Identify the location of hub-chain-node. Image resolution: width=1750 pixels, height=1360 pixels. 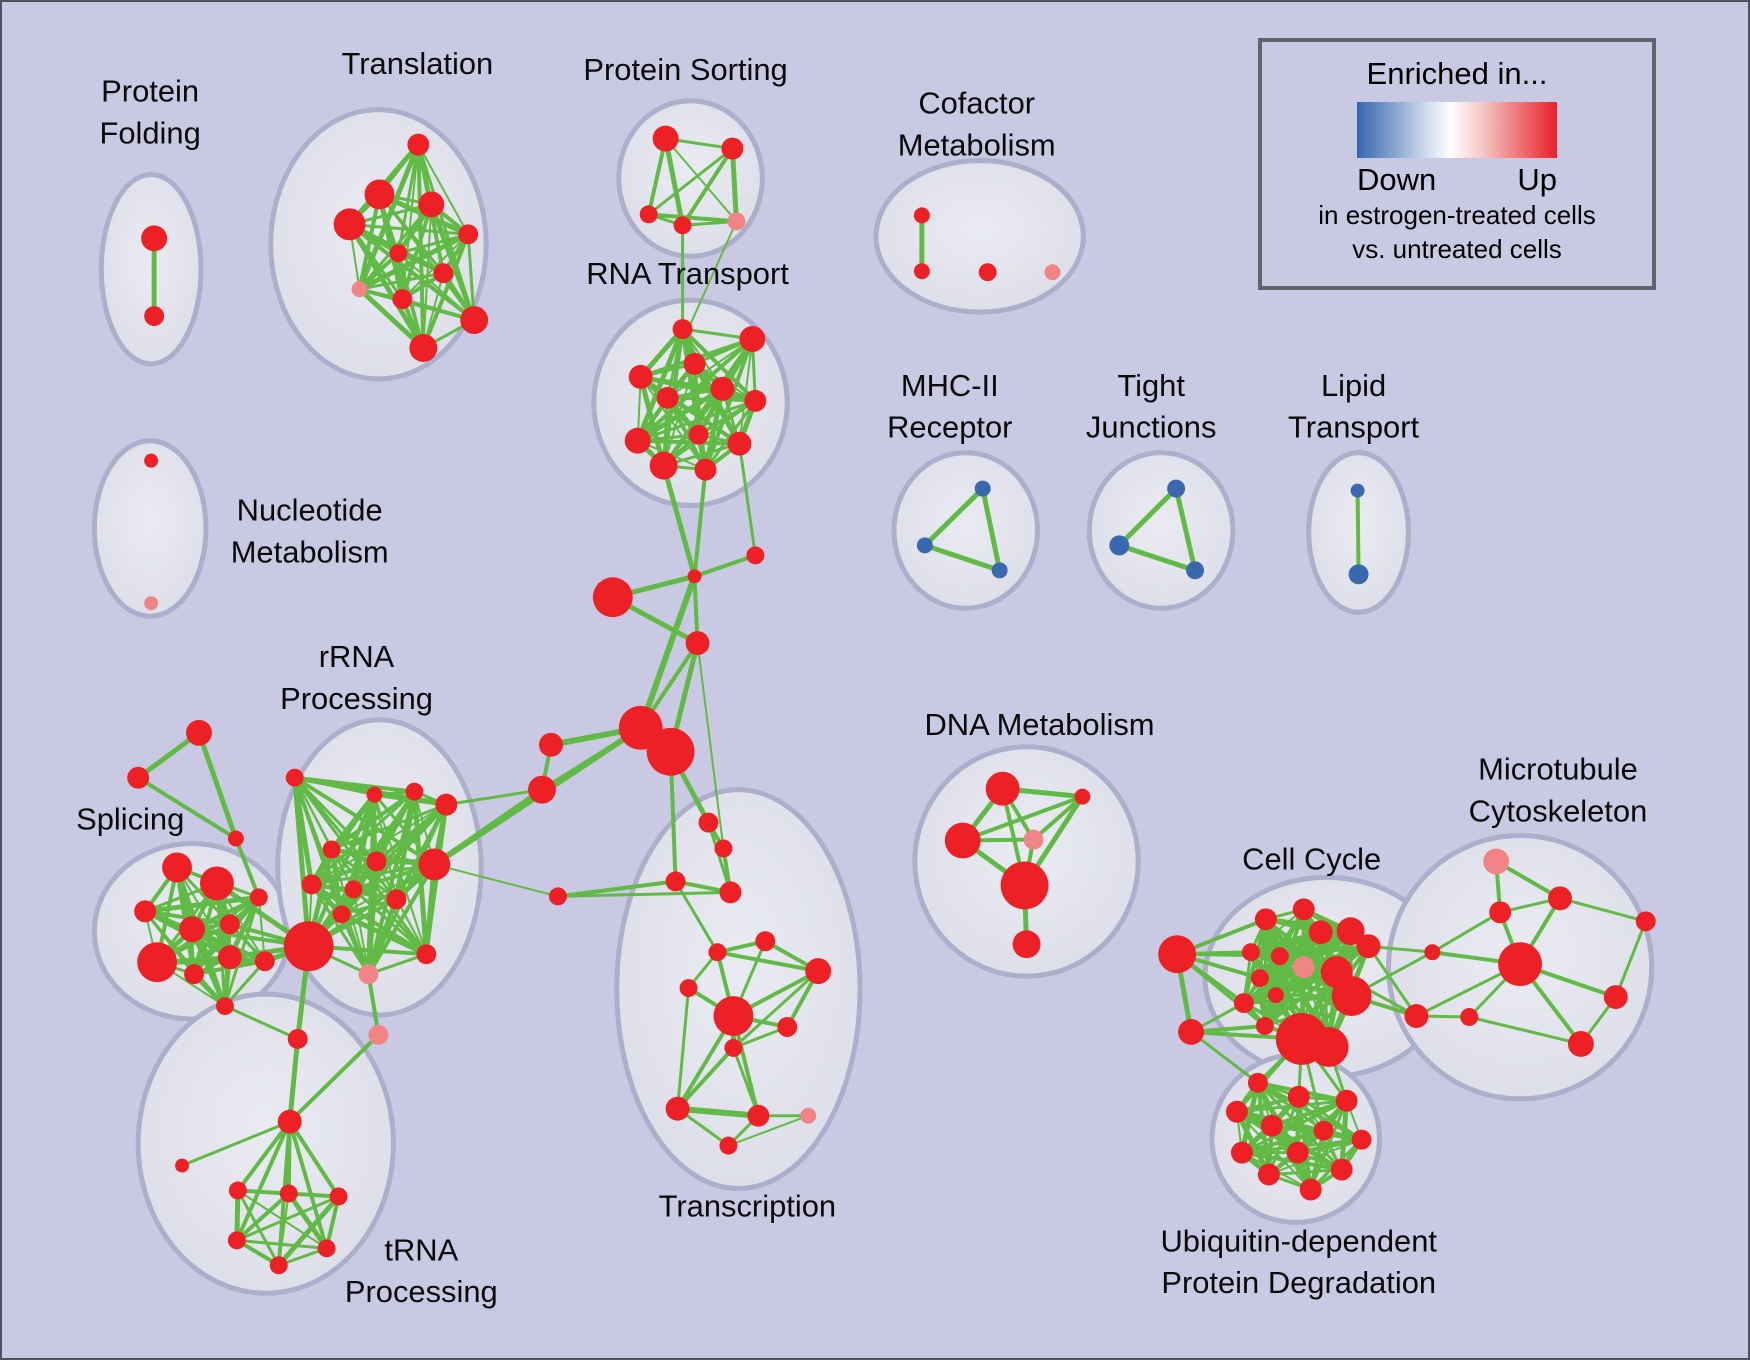
(670, 751).